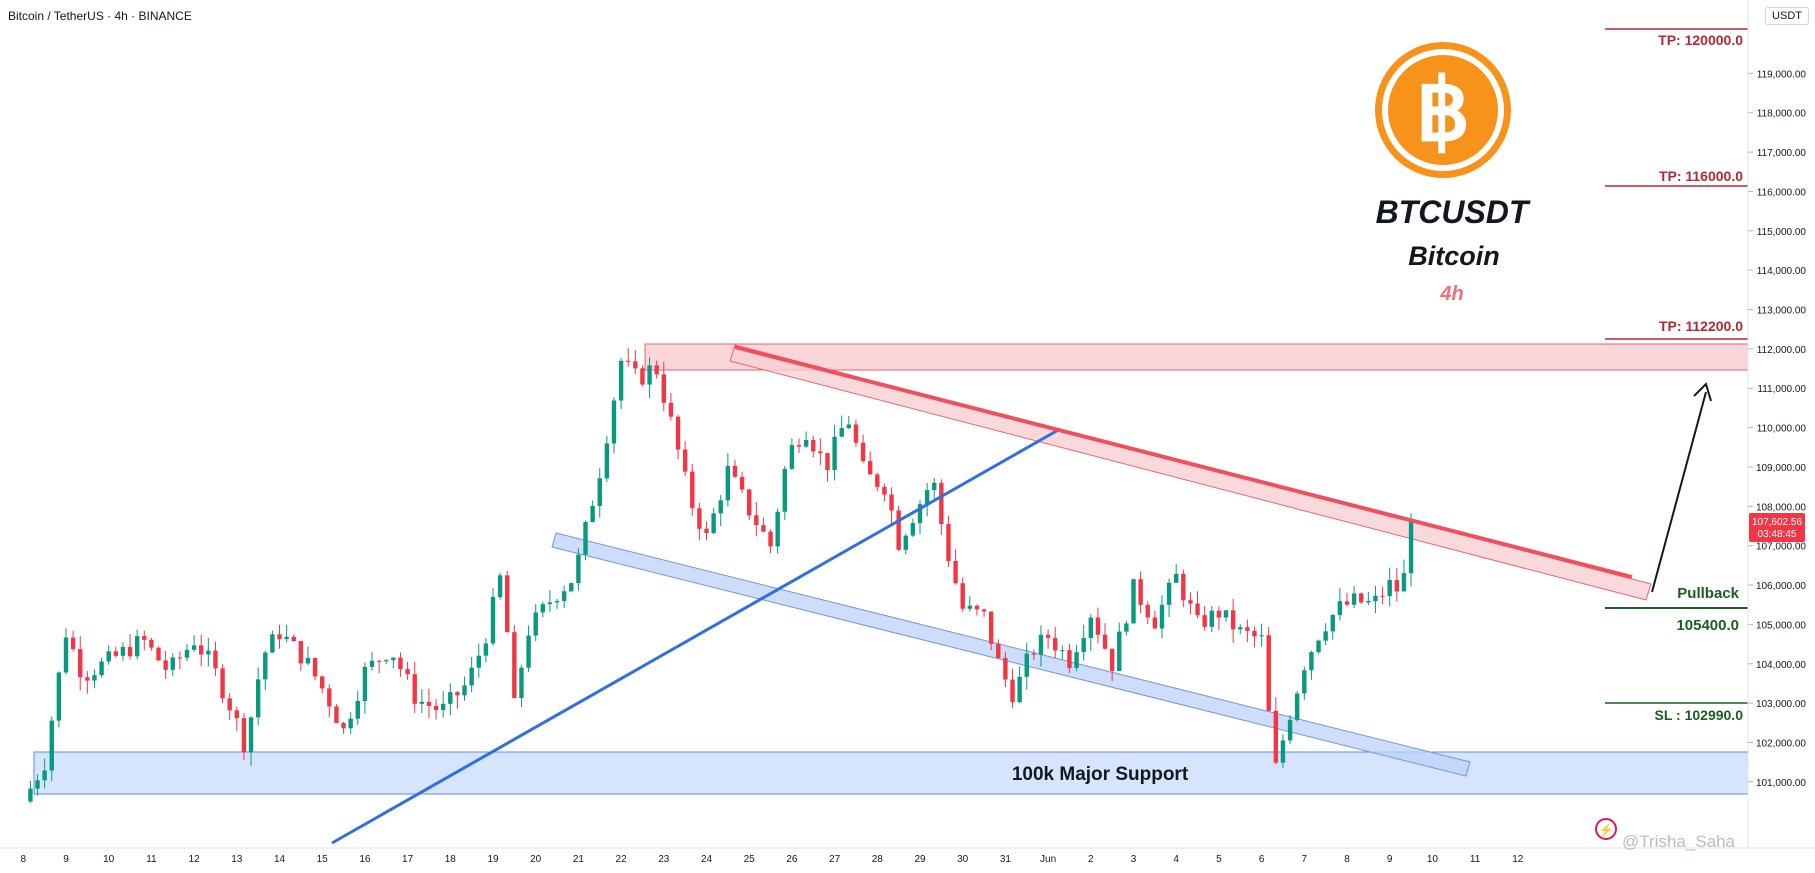 The image size is (1815, 873). Describe the element at coordinates (1782, 350) in the screenshot. I see `y-tick-label: 112,000.00` at that location.